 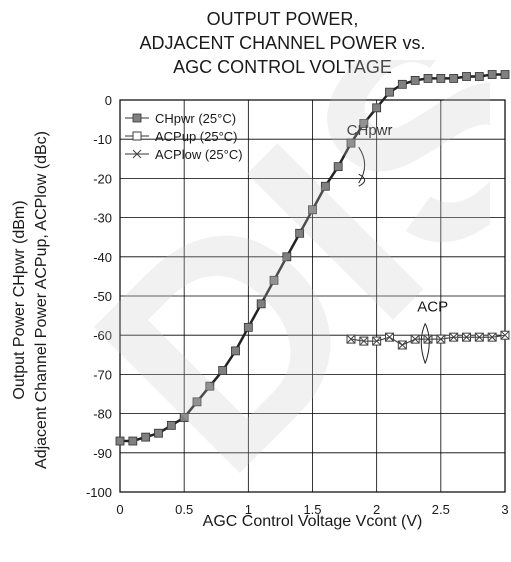 I want to click on y-tick-label: -80, so click(x=102, y=414).